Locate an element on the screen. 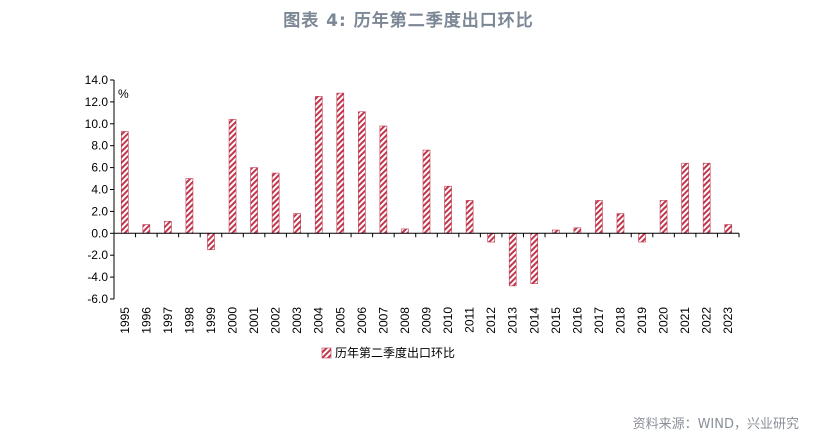 The height and width of the screenshot is (438, 817). bar-2008 is located at coordinates (405, 231).